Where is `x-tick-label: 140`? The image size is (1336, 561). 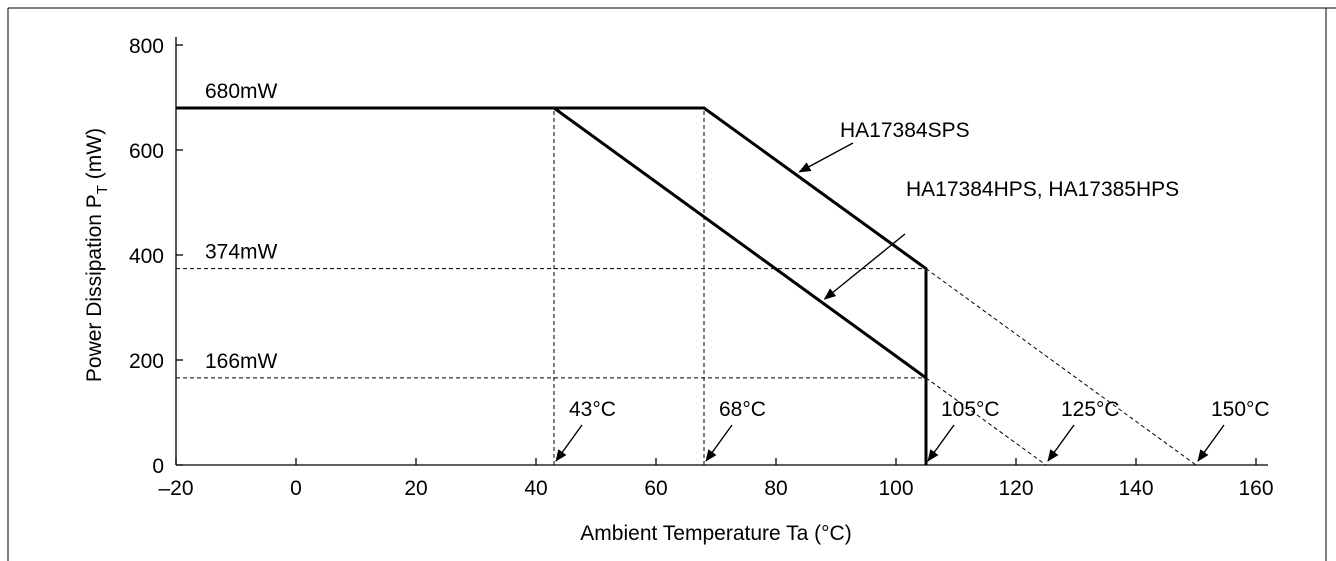
x-tick-label: 140 is located at coordinates (1135, 488).